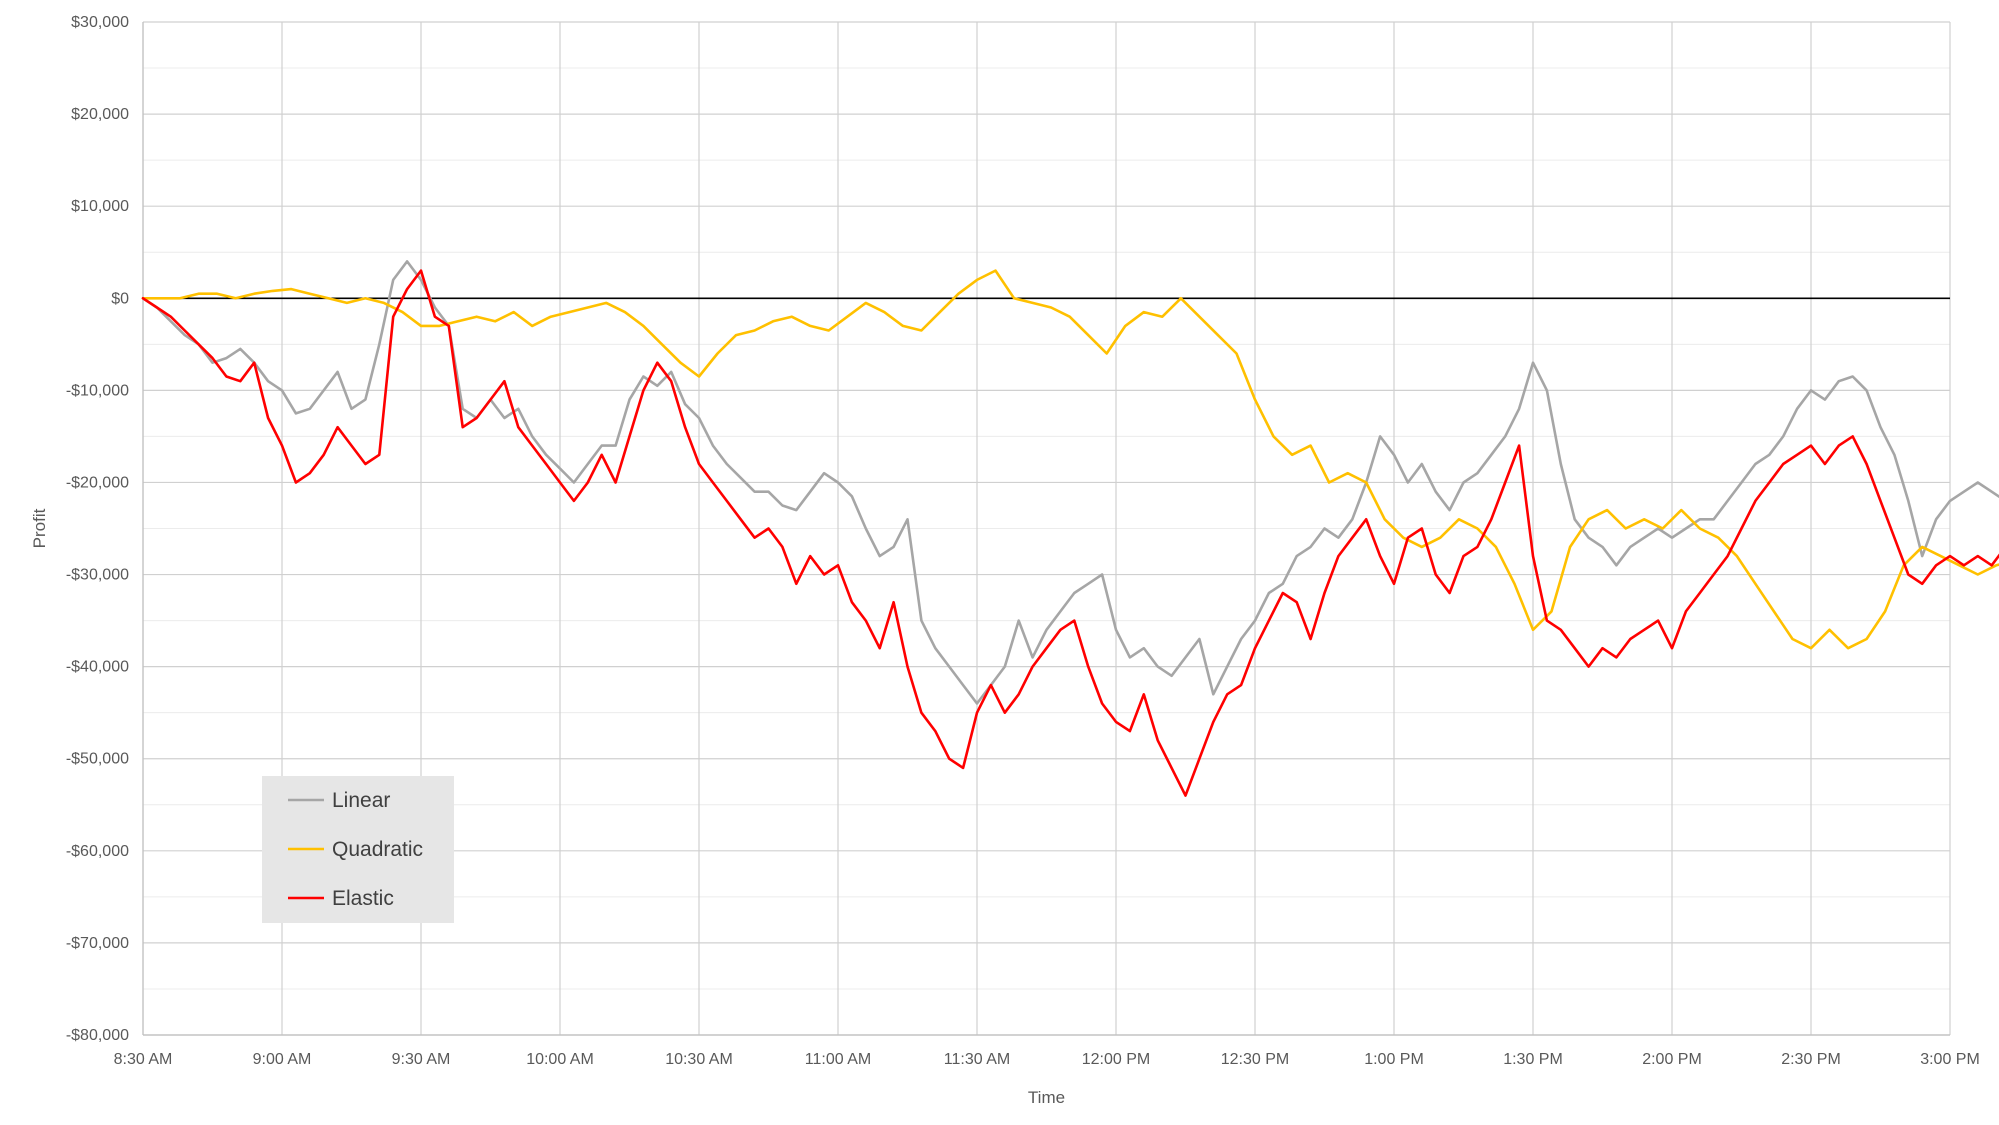 This screenshot has width=1999, height=1125. Describe the element at coordinates (39, 528) in the screenshot. I see `y-axis-title: Profit` at that location.